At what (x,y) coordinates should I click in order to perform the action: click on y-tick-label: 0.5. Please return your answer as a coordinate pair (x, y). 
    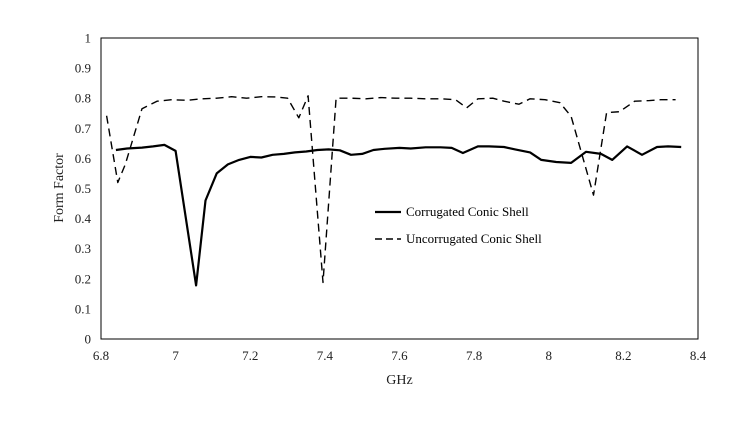
    Looking at the image, I should click on (83, 188).